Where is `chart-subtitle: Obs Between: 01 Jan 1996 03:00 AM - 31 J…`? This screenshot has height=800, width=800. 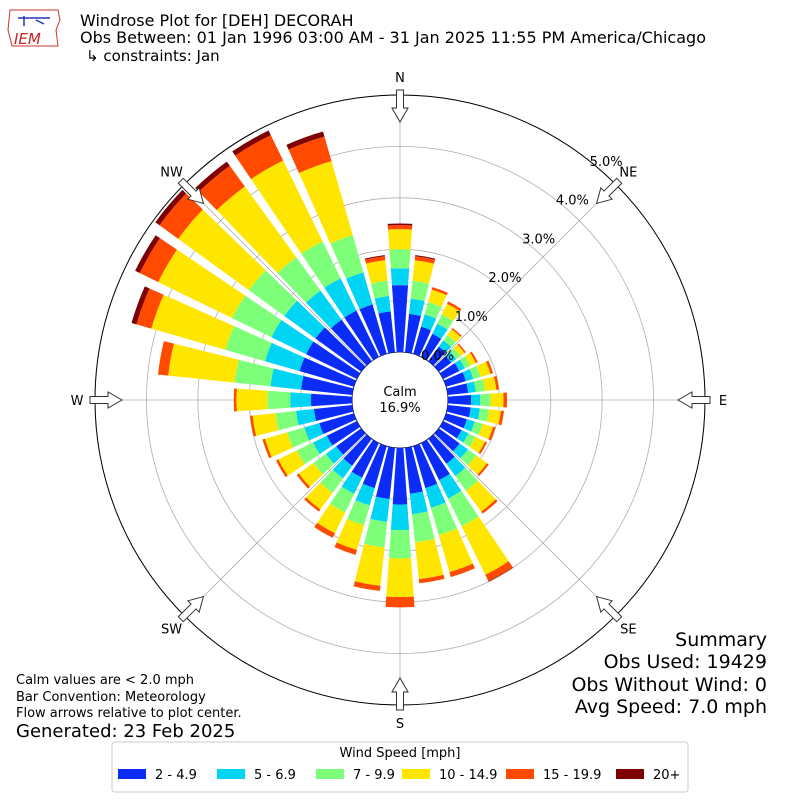 chart-subtitle: Obs Between: 01 Jan 1996 03:00 AM - 31 J… is located at coordinates (393, 37).